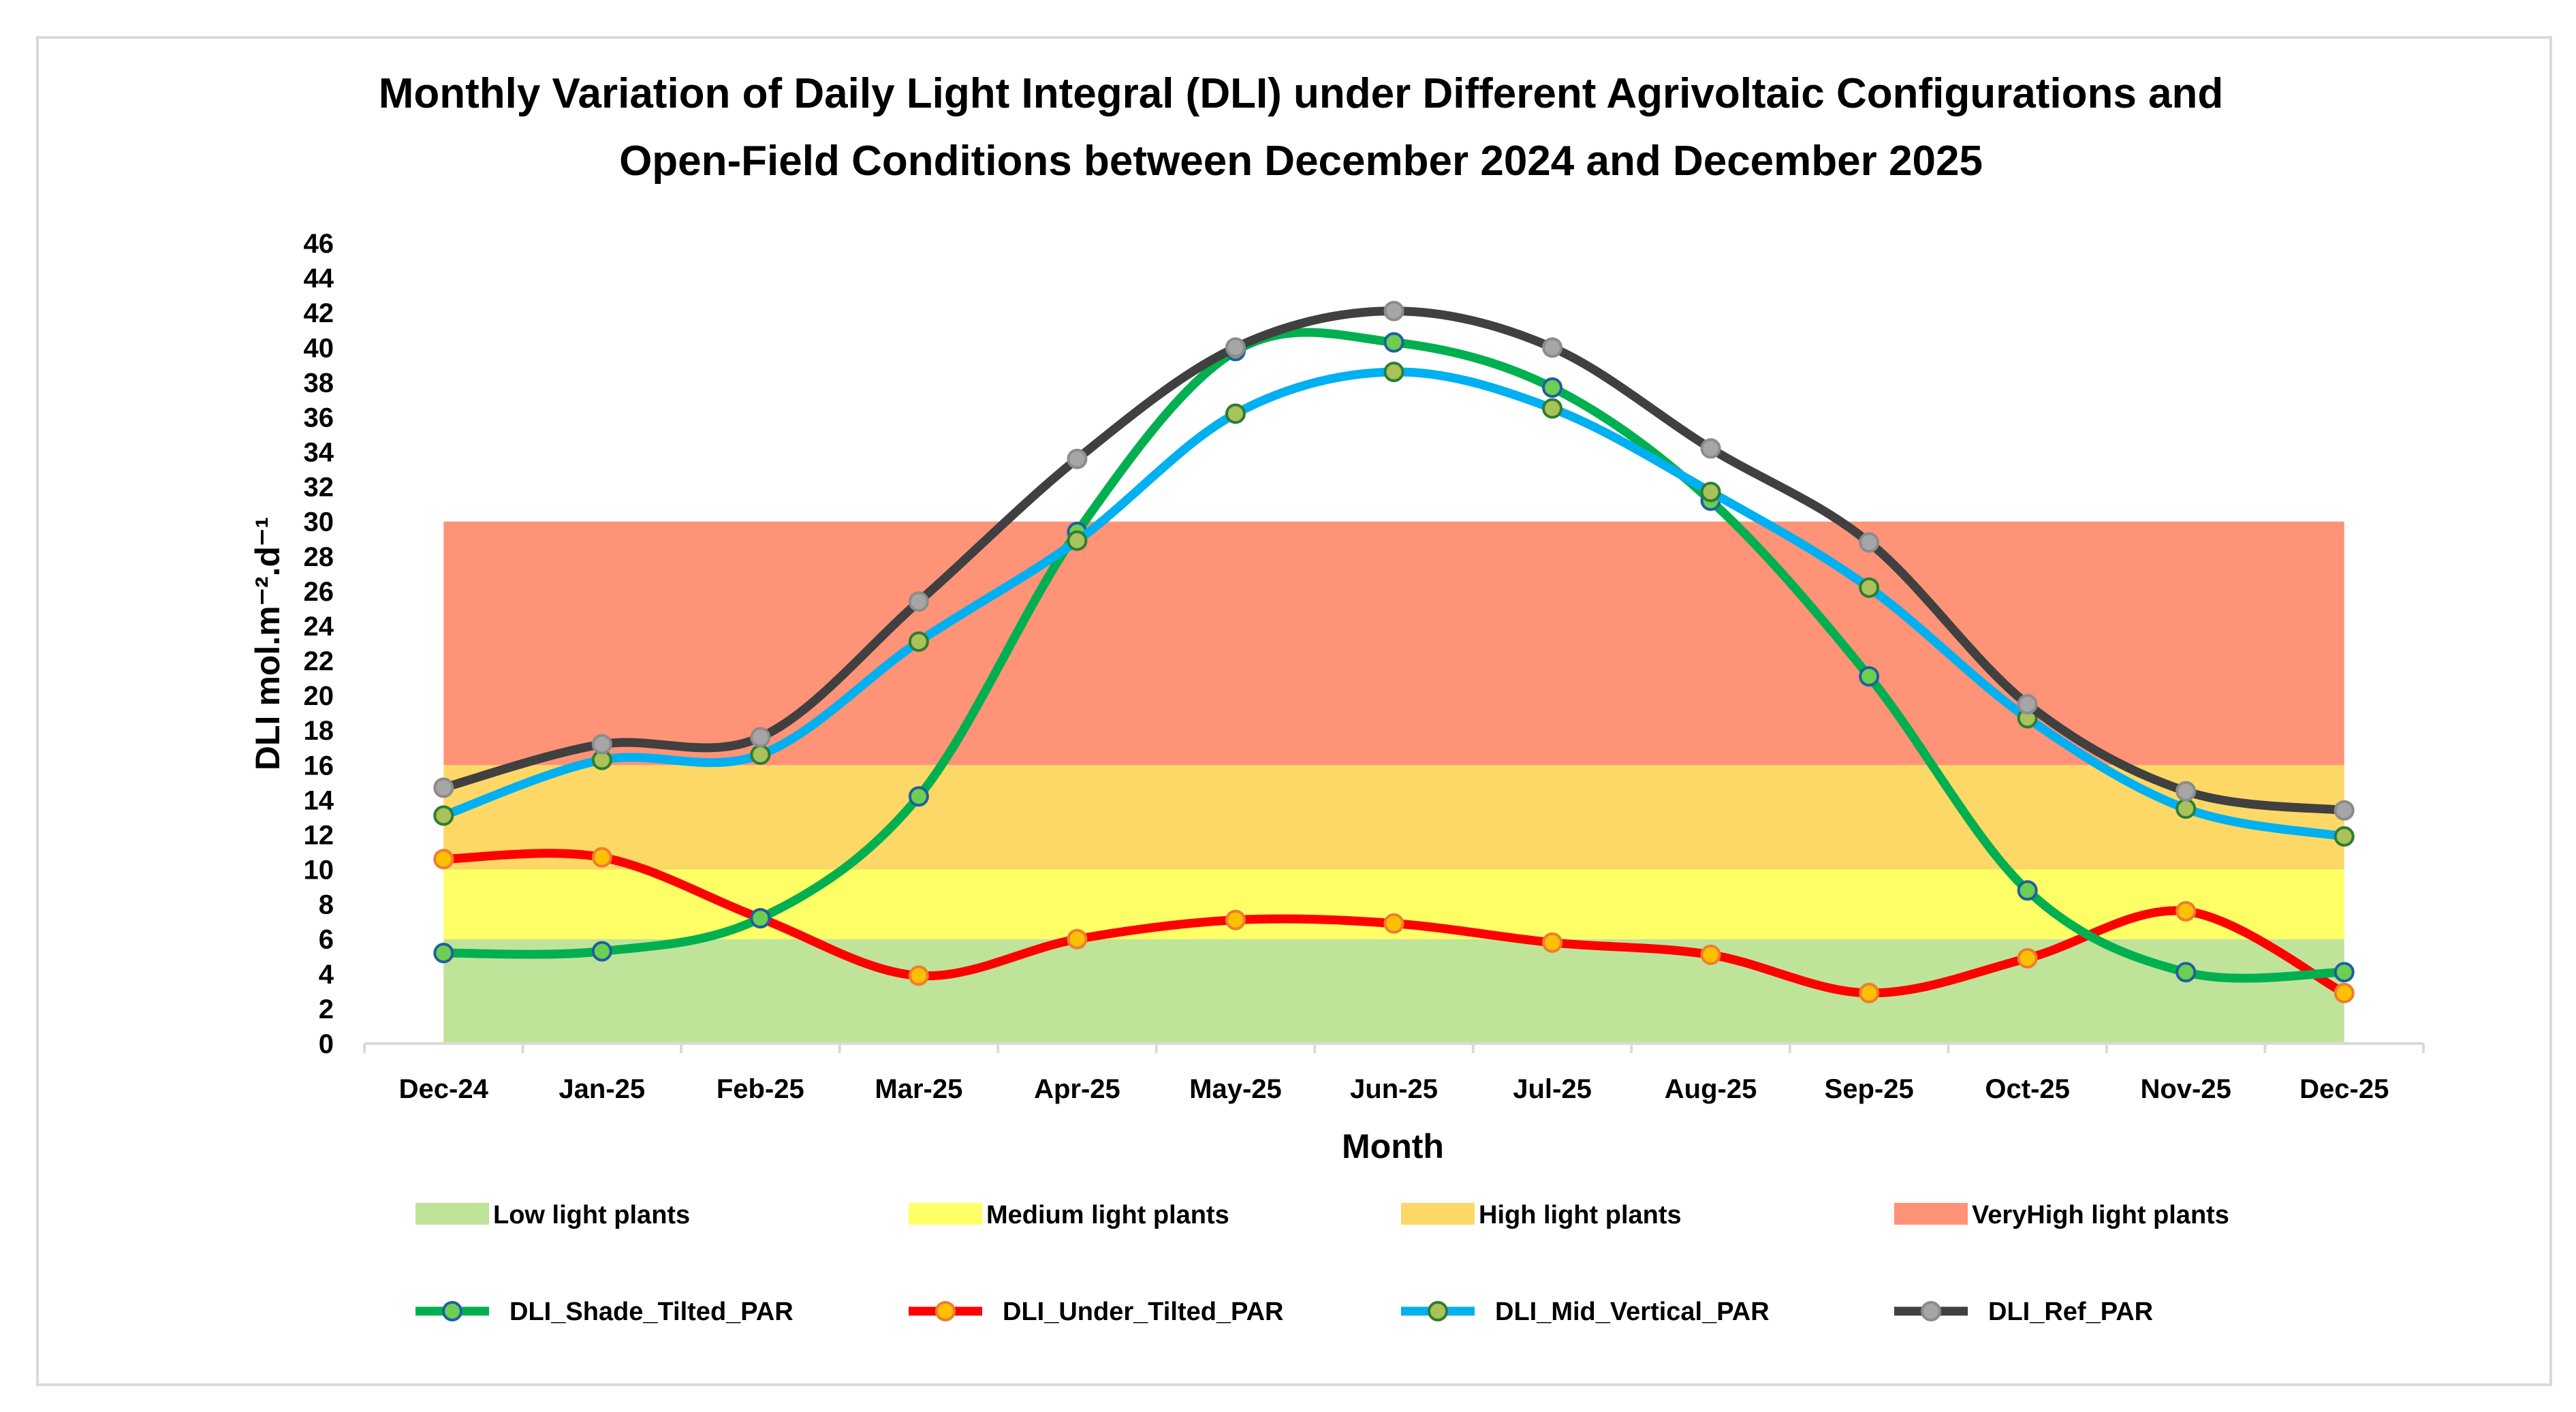  What do you see at coordinates (2100, 1215) in the screenshot?
I see `legend-label: VeryHigh light plants` at bounding box center [2100, 1215].